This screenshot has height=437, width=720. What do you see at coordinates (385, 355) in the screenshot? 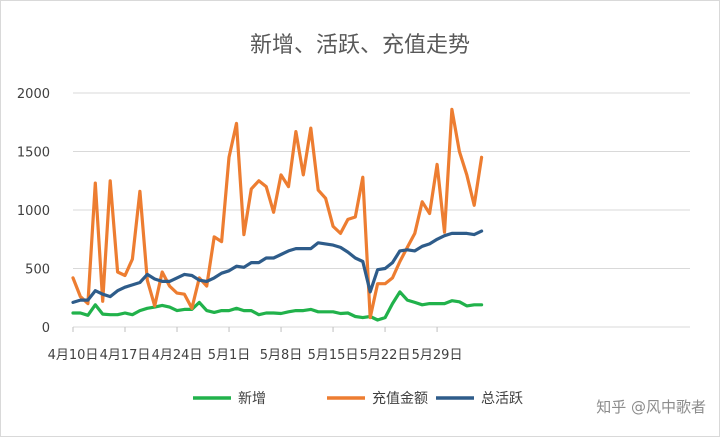
I see `x-tick-label: 5月22日` at bounding box center [385, 355].